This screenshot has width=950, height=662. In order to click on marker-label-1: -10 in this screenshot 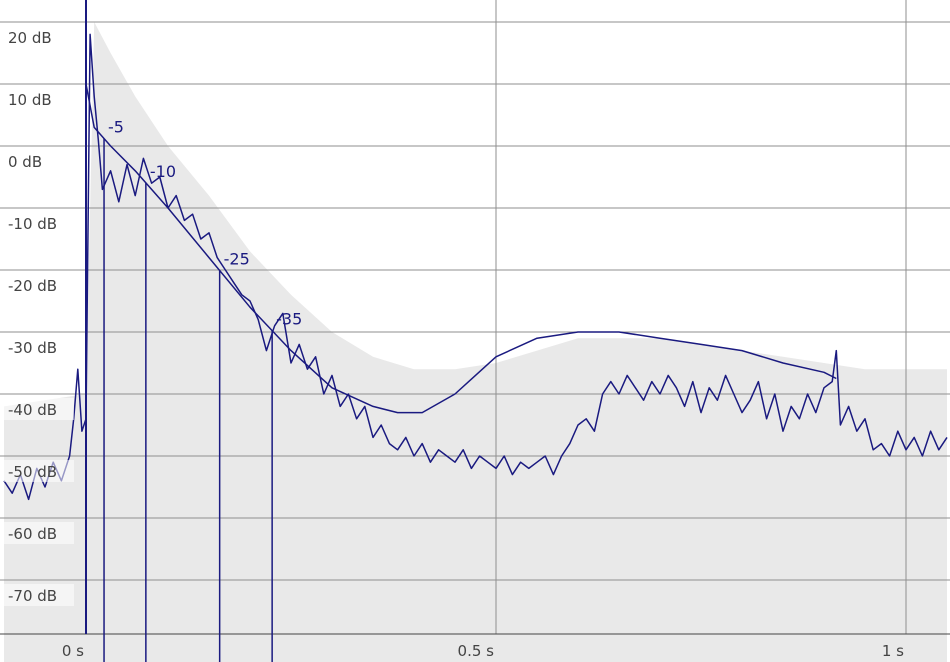, I will do `click(163, 171)`.